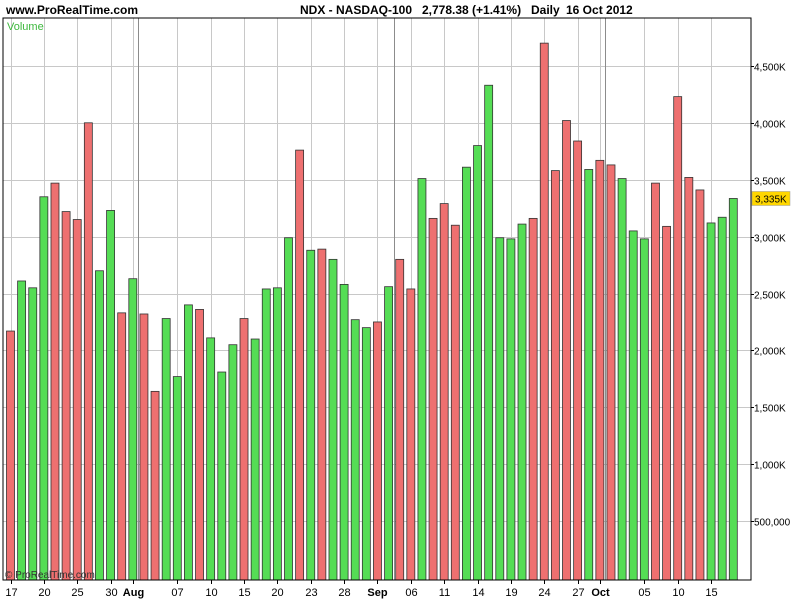 The height and width of the screenshot is (600, 800). Describe the element at coordinates (377, 593) in the screenshot. I see `x-tick-label: Sep` at that location.